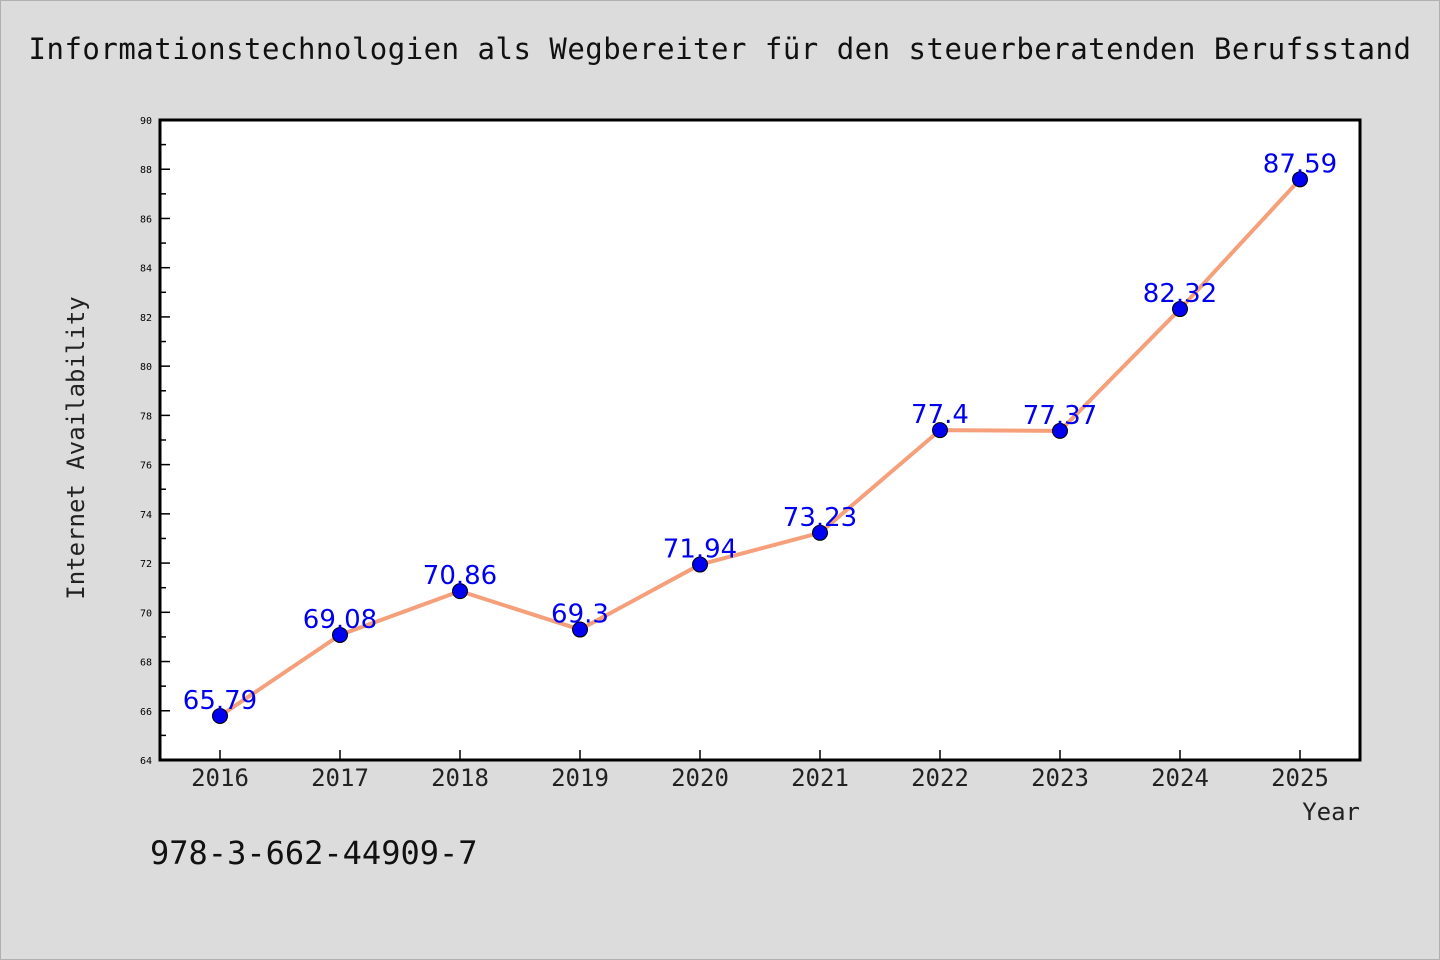 The width and height of the screenshot is (1440, 960). Describe the element at coordinates (146, 613) in the screenshot. I see `y-tick-label: 70` at that location.